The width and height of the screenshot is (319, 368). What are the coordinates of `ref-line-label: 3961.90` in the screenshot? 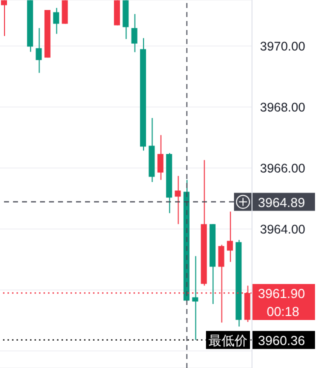 It's located at (281, 293).